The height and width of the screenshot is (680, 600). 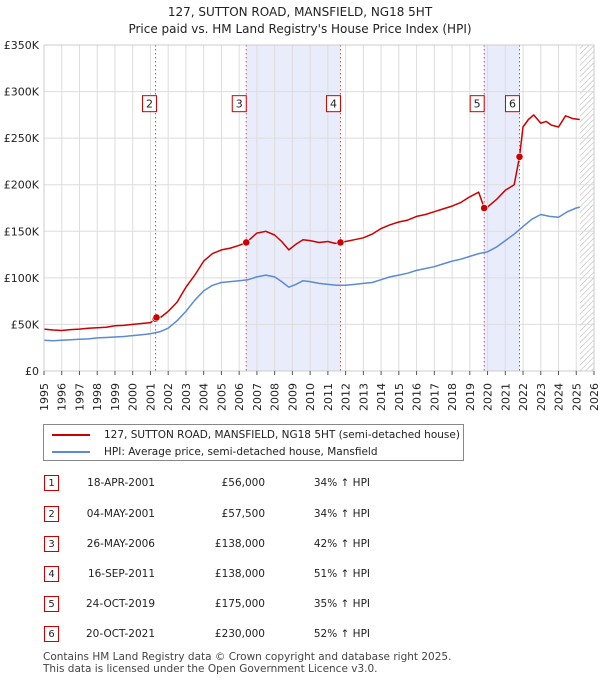 I want to click on sale-marker-number: 4, so click(x=333, y=104).